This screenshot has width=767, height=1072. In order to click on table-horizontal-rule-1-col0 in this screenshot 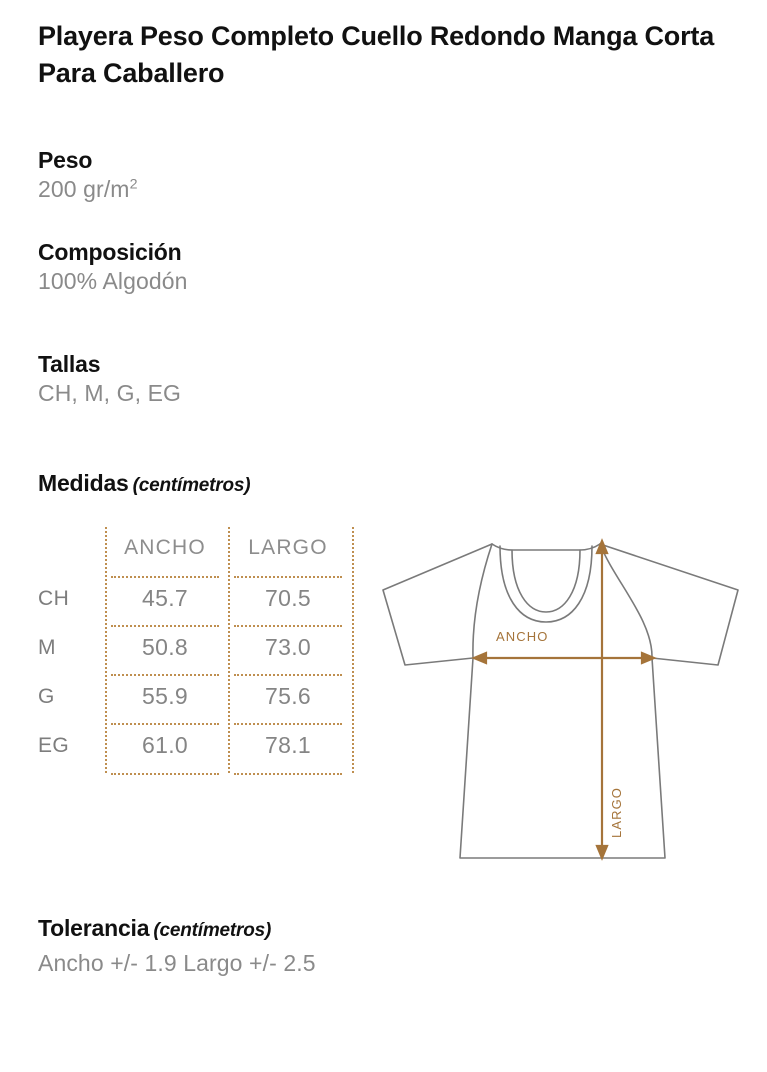, I will do `click(165, 626)`.